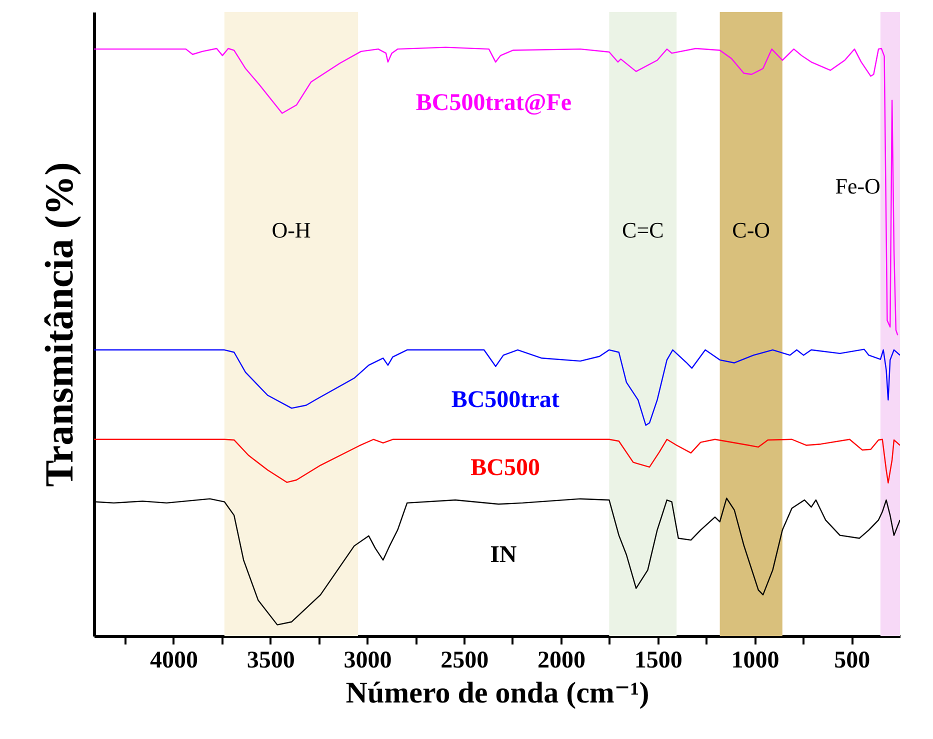 The height and width of the screenshot is (739, 933). I want to click on y-axis-title: Transmitância (%), so click(59, 324).